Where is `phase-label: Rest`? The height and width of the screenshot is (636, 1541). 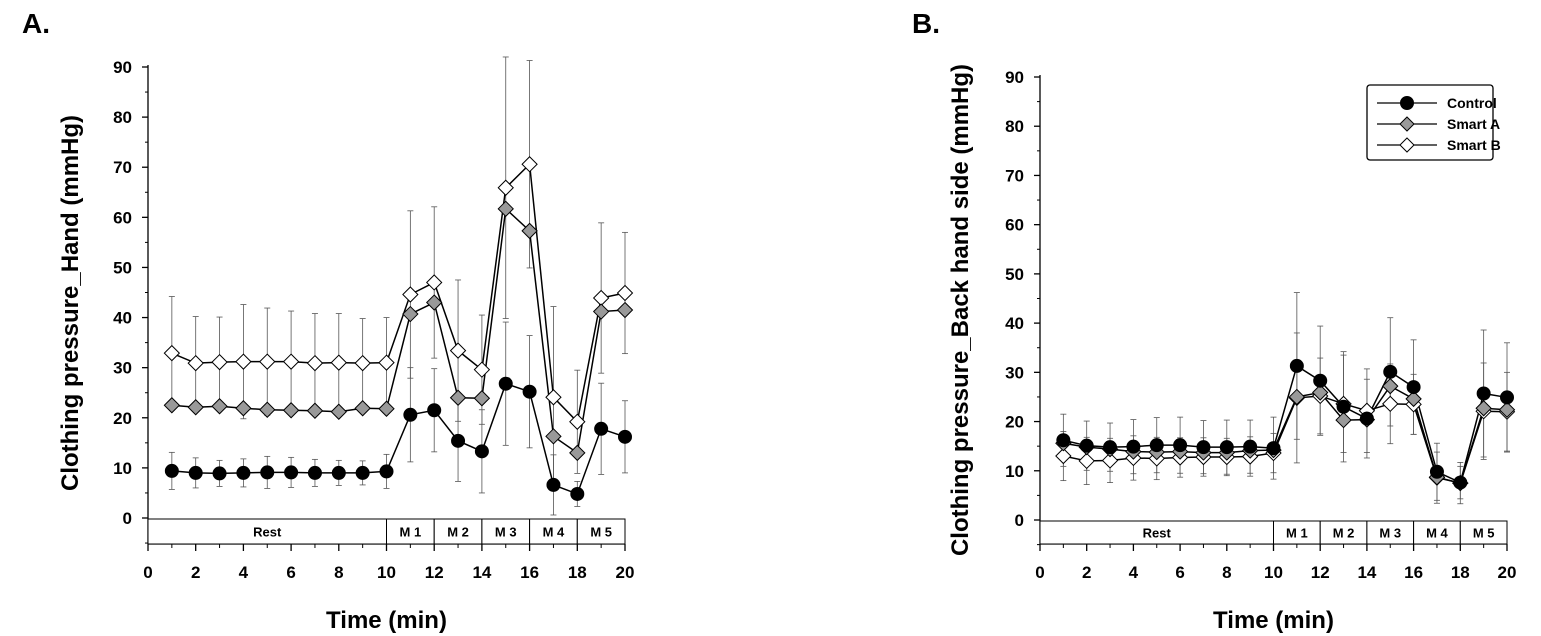
phase-label: Rest is located at coordinates (267, 532).